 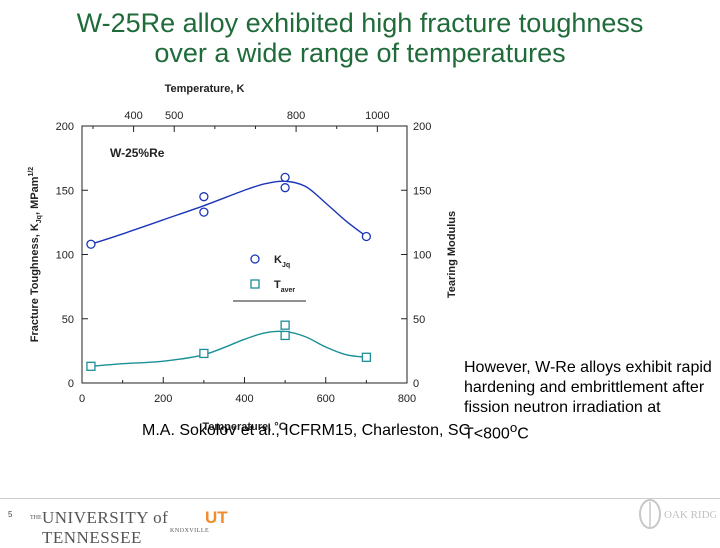 I want to click on oak-ridge-logo: OAK RIDGE, so click(x=677, y=514).